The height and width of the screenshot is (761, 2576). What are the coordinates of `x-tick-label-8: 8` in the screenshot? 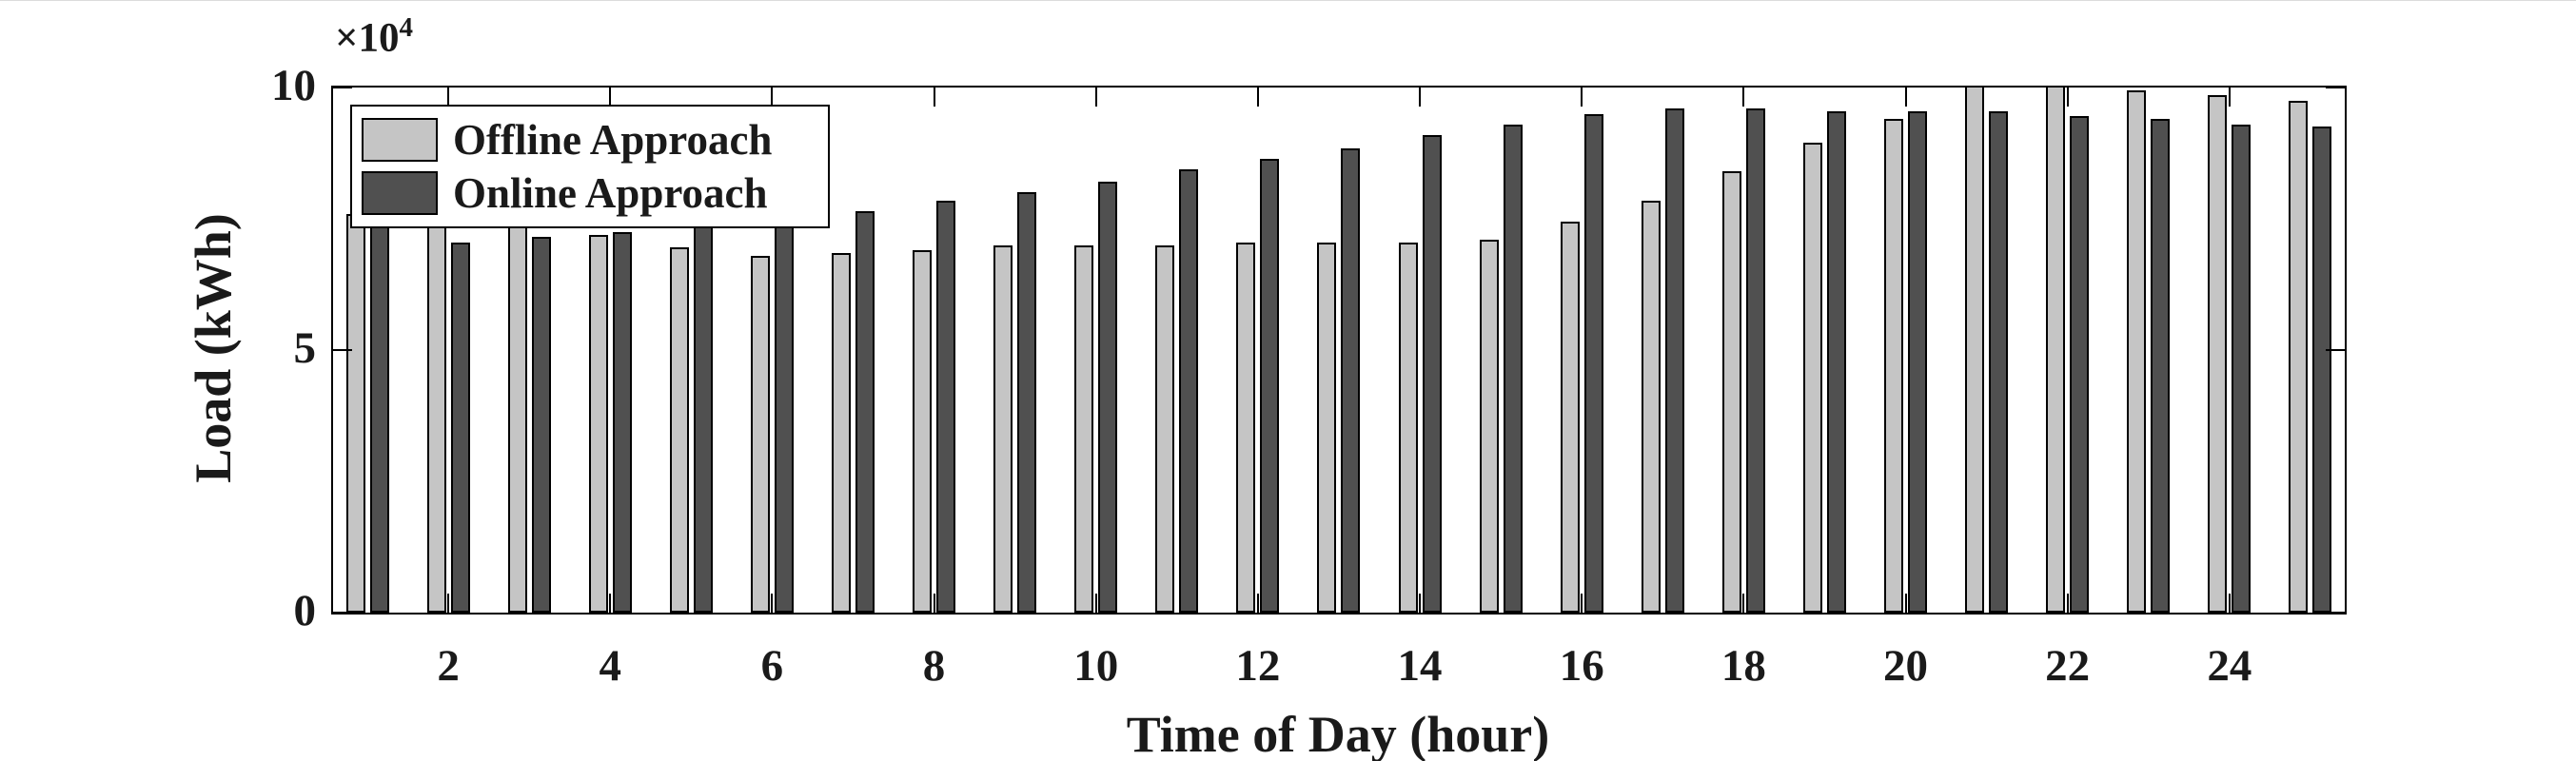 It's located at (934, 666).